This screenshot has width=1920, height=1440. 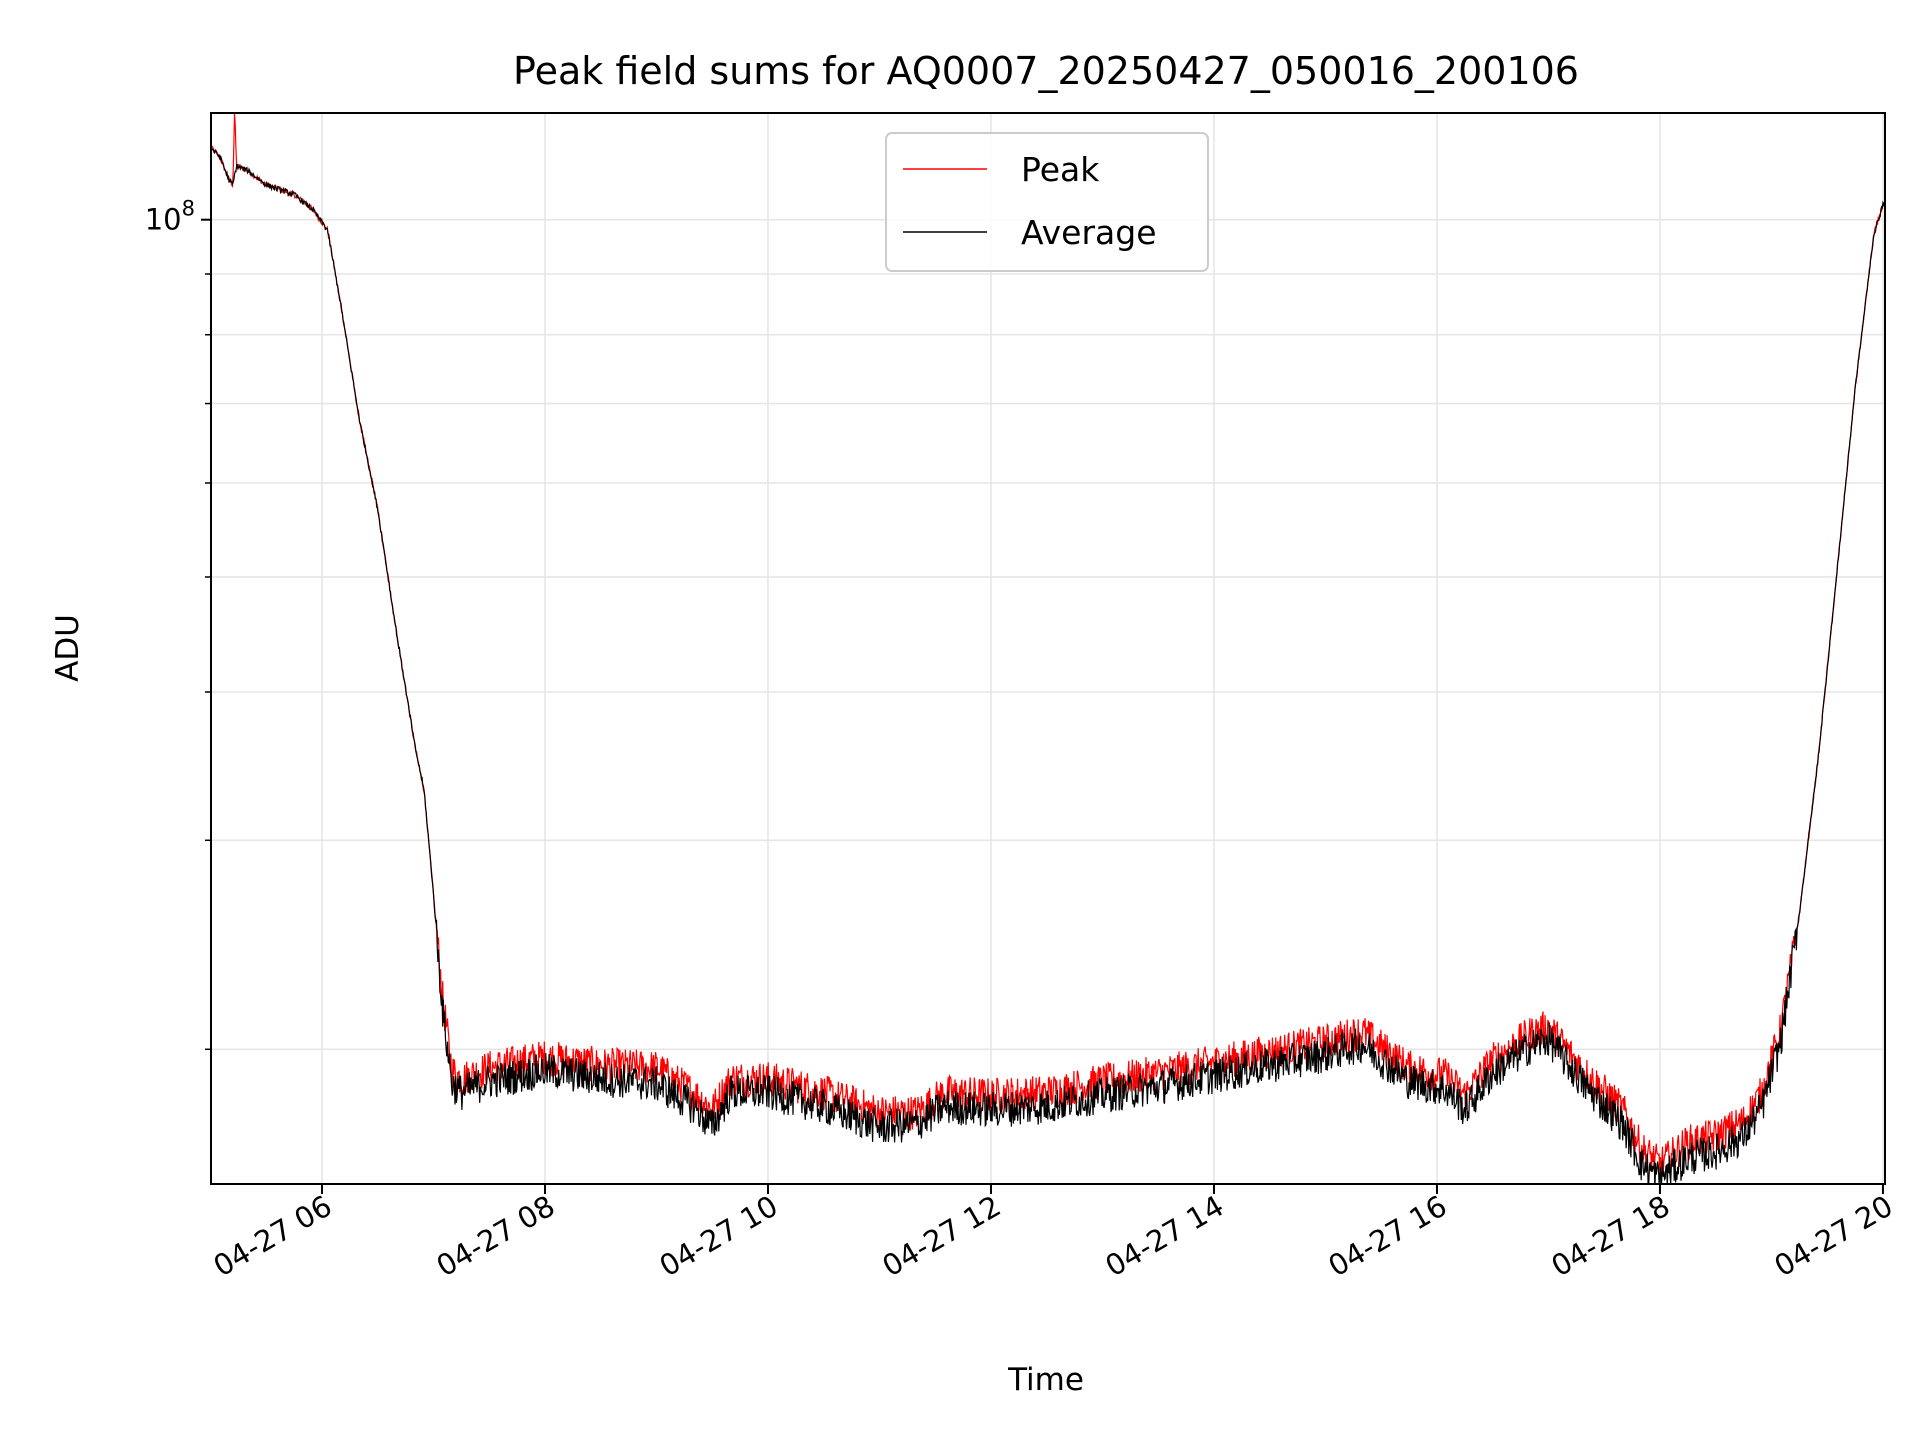 I want to click on legend-box, so click(x=1047, y=202).